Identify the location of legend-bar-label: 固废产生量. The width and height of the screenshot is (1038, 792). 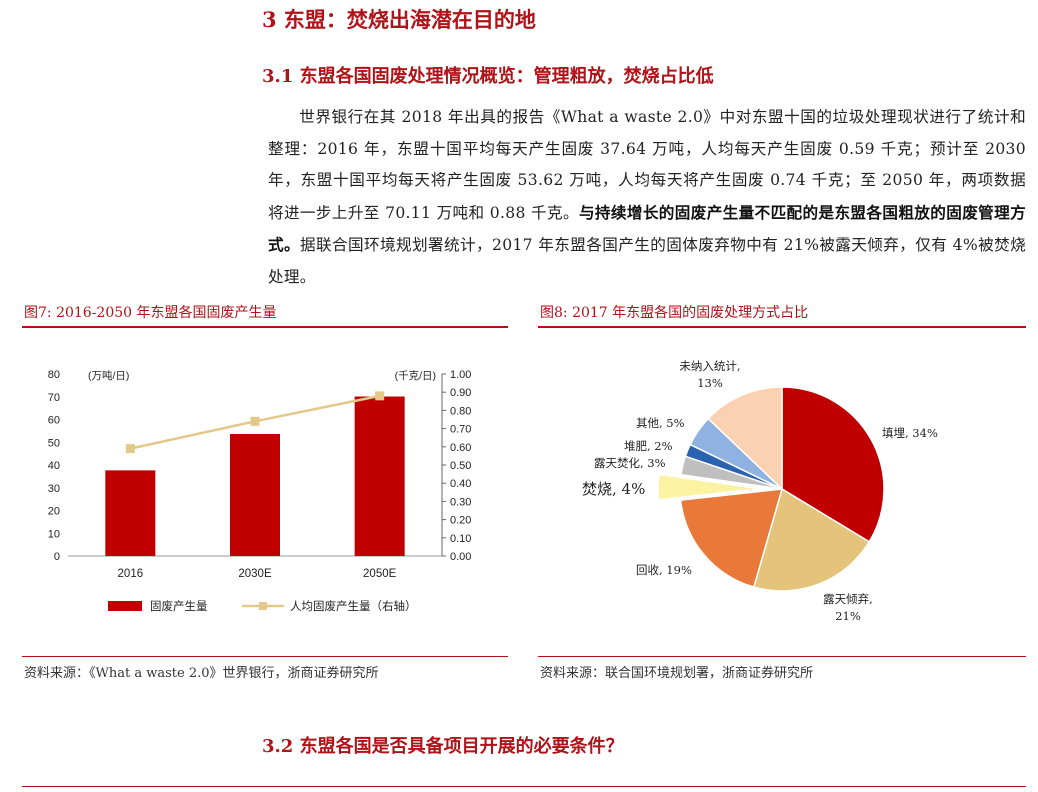
(179, 606).